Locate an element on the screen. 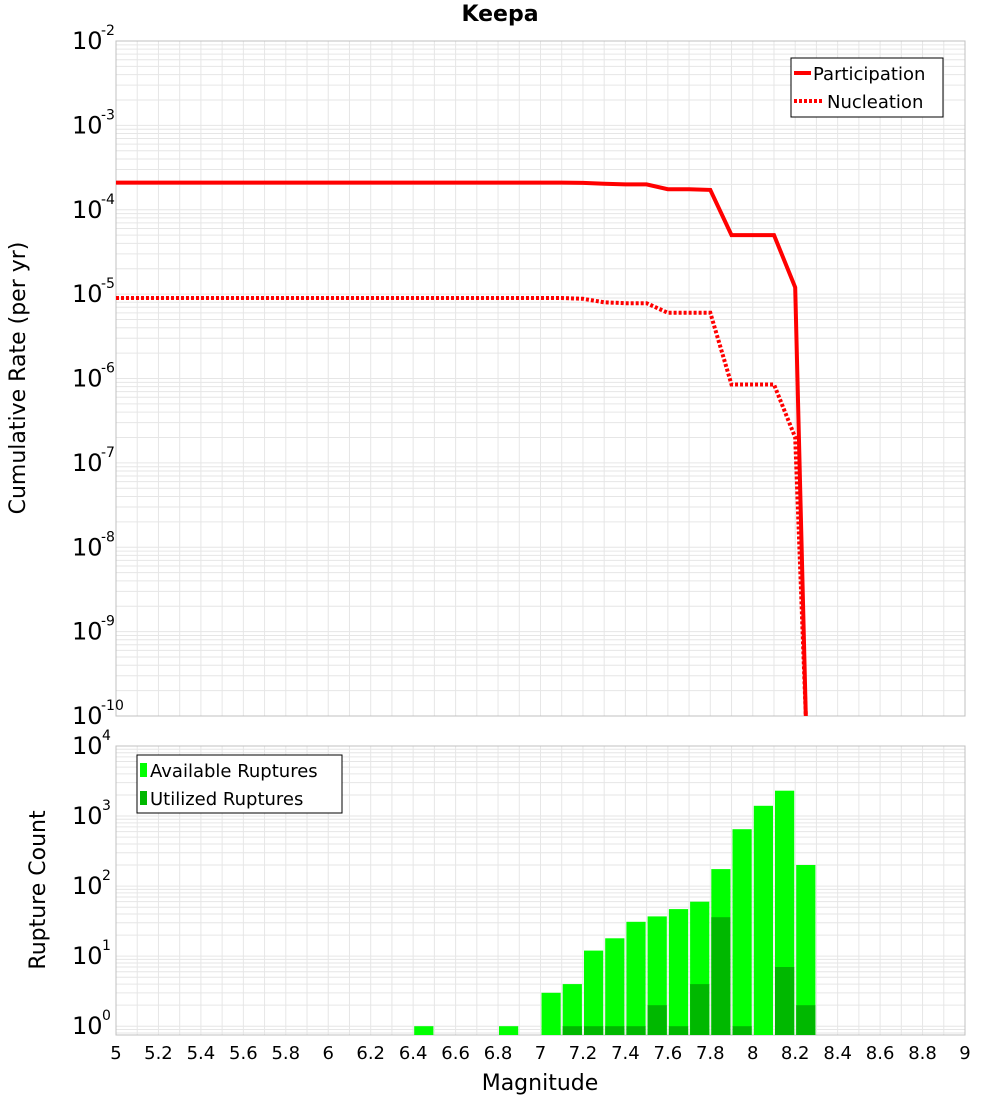 This screenshot has height=1100, width=1000. x-tick-label: 8.2 is located at coordinates (795, 1053).